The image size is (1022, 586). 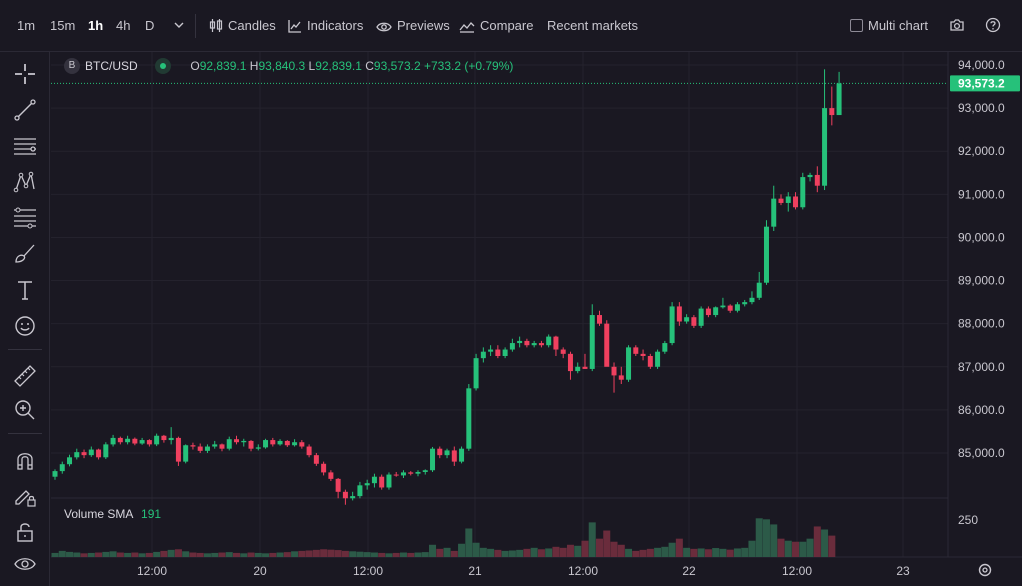 I want to click on help-button, so click(x=993, y=27).